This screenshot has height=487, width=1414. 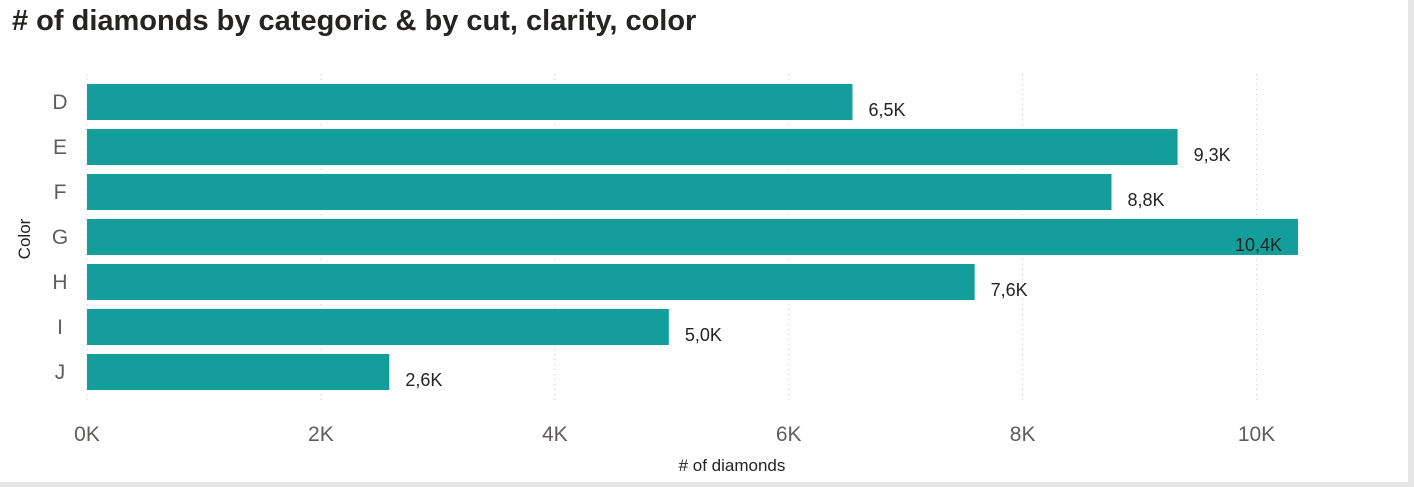 What do you see at coordinates (1256, 434) in the screenshot?
I see `x-tick-label: 10K` at bounding box center [1256, 434].